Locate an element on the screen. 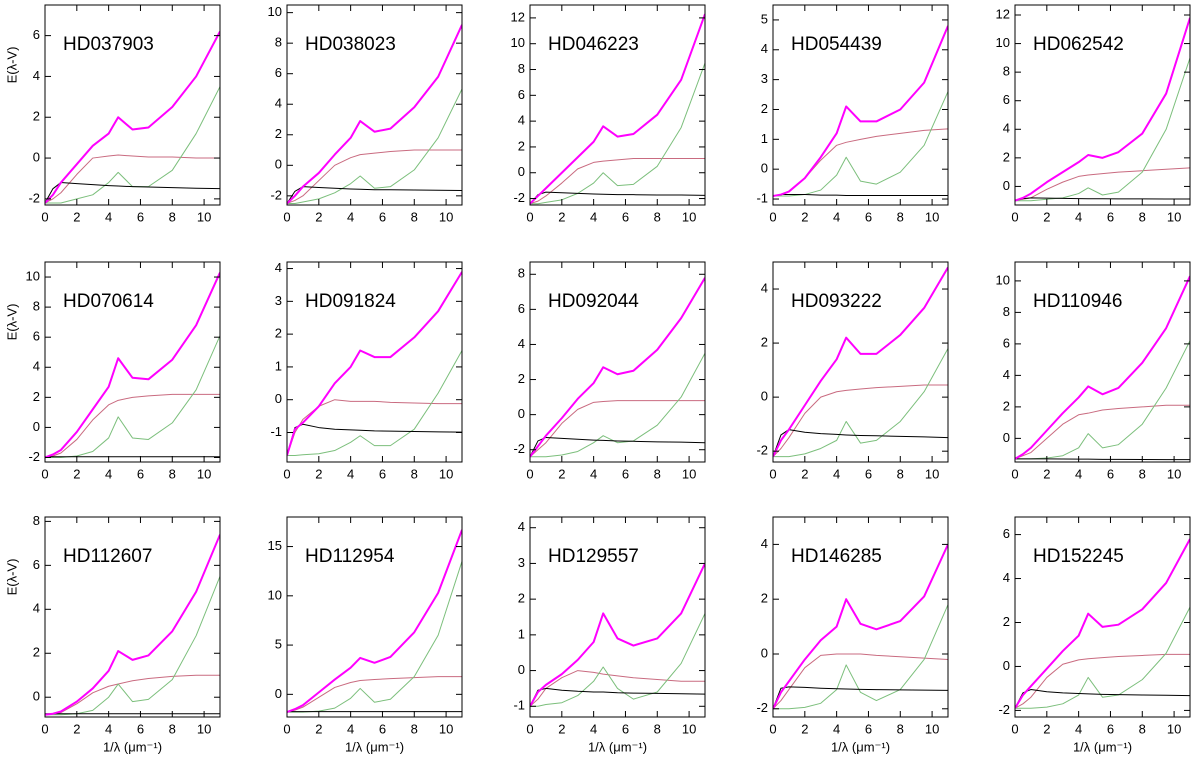 The height and width of the screenshot is (763, 1200). panel: 0 2 4 6 8 10 0 5 10 15 HD112954 1/λ (μm⁻¹) is located at coordinates (365, 635).